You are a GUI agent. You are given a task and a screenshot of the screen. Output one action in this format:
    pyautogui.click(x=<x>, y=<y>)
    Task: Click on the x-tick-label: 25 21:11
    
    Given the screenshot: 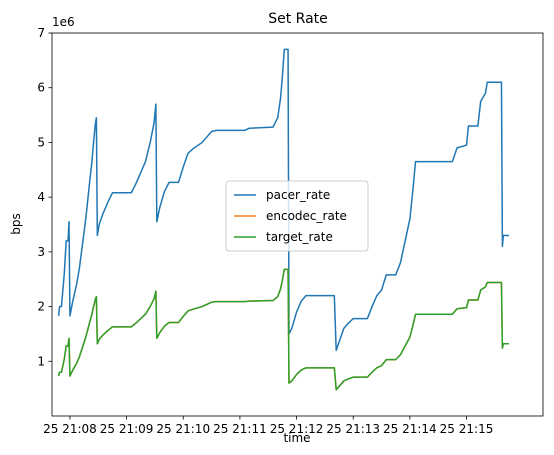 What is the action you would take?
    pyautogui.click(x=240, y=429)
    